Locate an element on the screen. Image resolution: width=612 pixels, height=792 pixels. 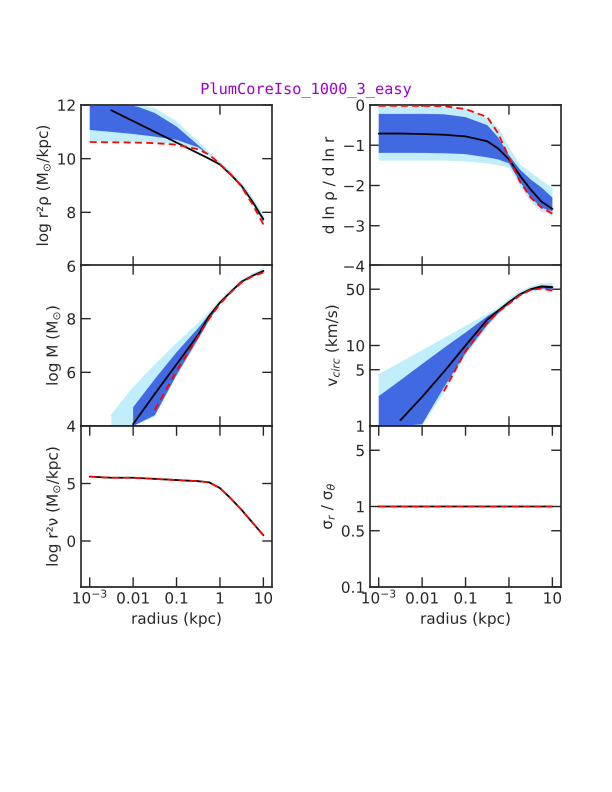
y-axis-title: log r²ρ (M$_{⊙}$/kpc) is located at coordinates (44, 186).